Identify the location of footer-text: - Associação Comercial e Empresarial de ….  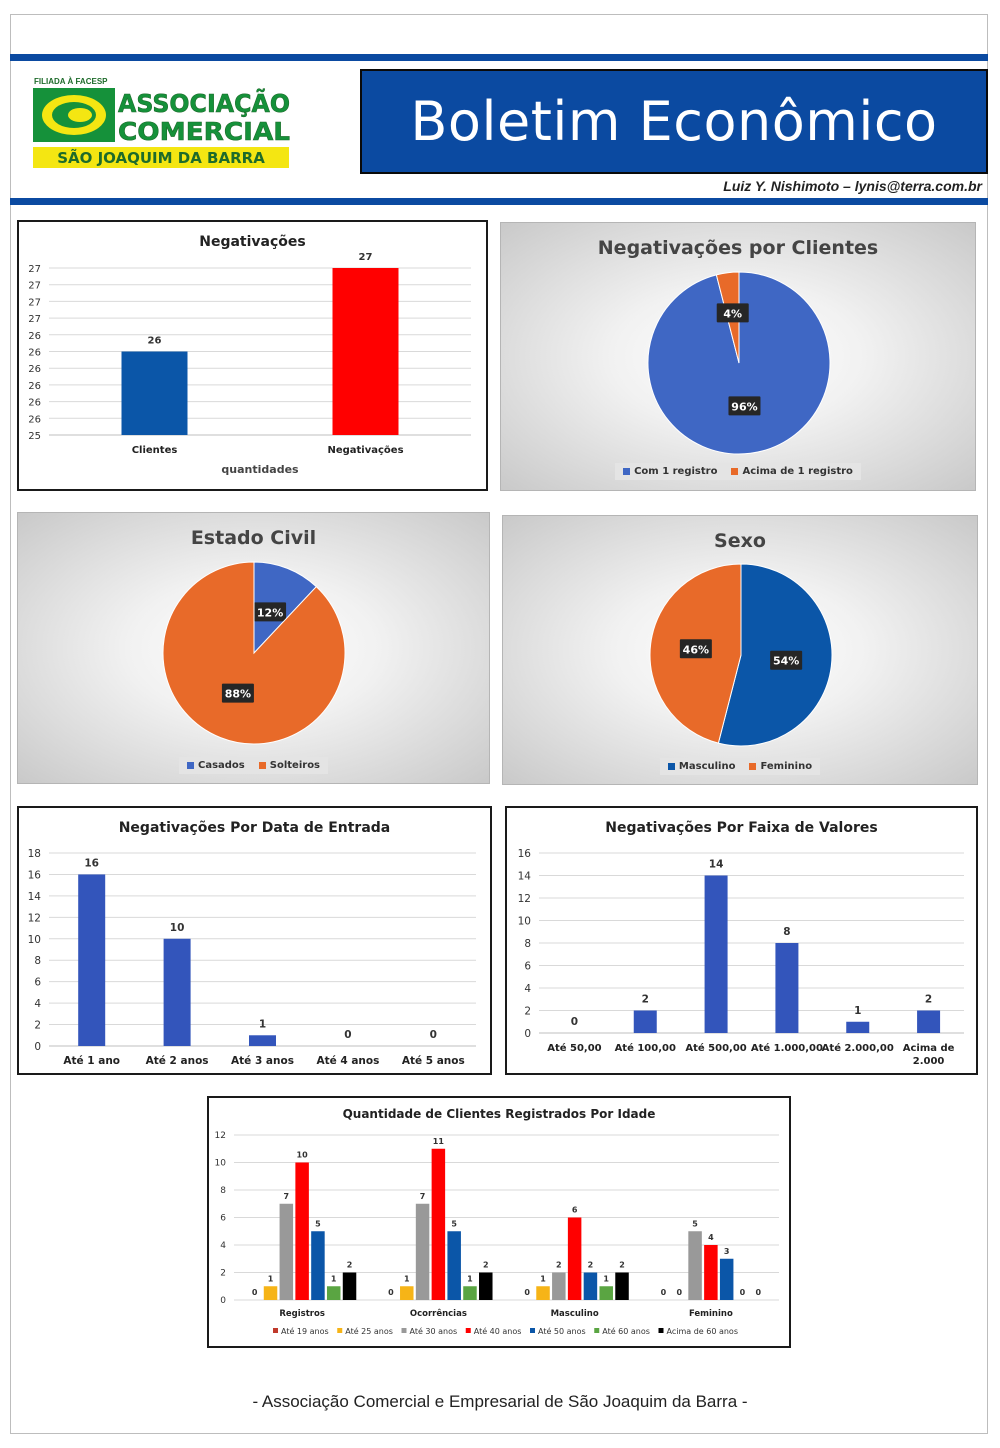
(500, 1401).